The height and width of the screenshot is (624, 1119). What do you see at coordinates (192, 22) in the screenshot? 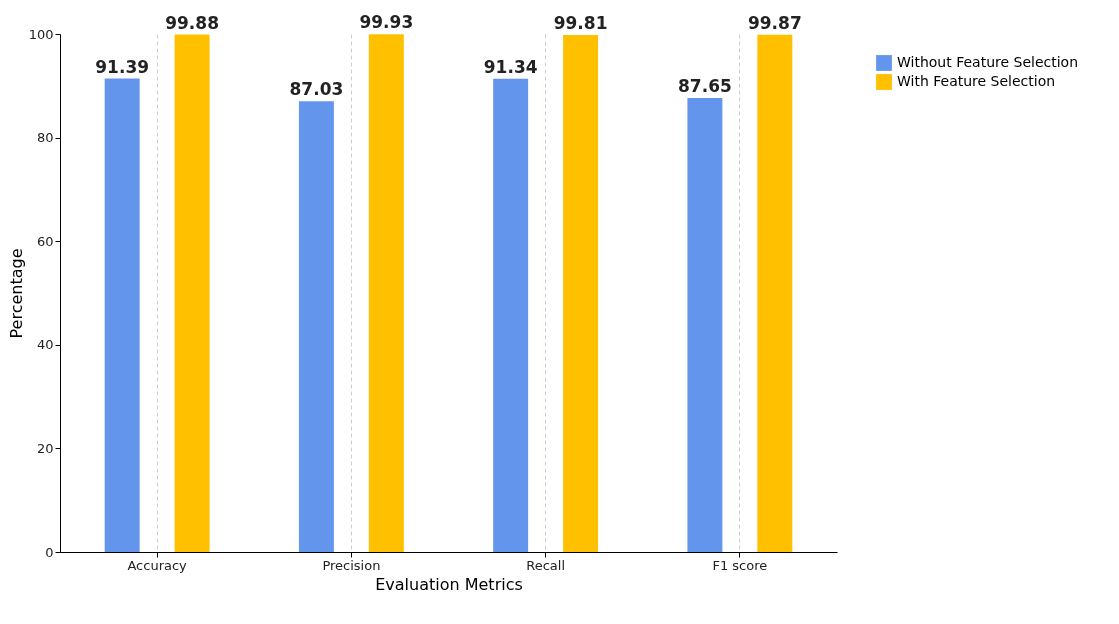
I see `data-label: 99.88` at bounding box center [192, 22].